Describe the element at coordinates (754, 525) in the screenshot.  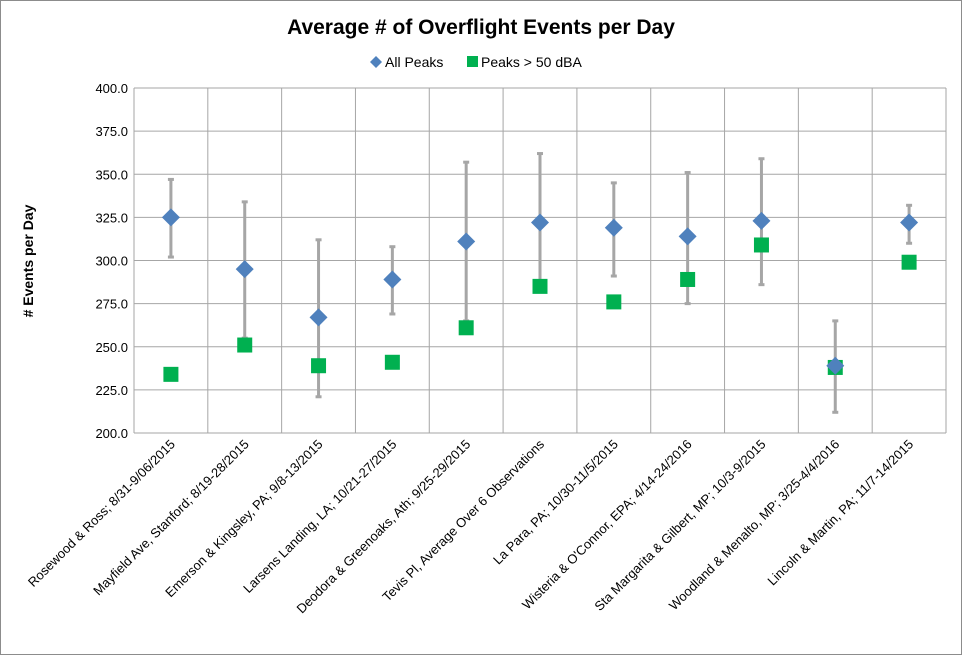
I see `x-tick-label: Woodland & Menalto, MP; 3/25-4/4/2016` at that location.